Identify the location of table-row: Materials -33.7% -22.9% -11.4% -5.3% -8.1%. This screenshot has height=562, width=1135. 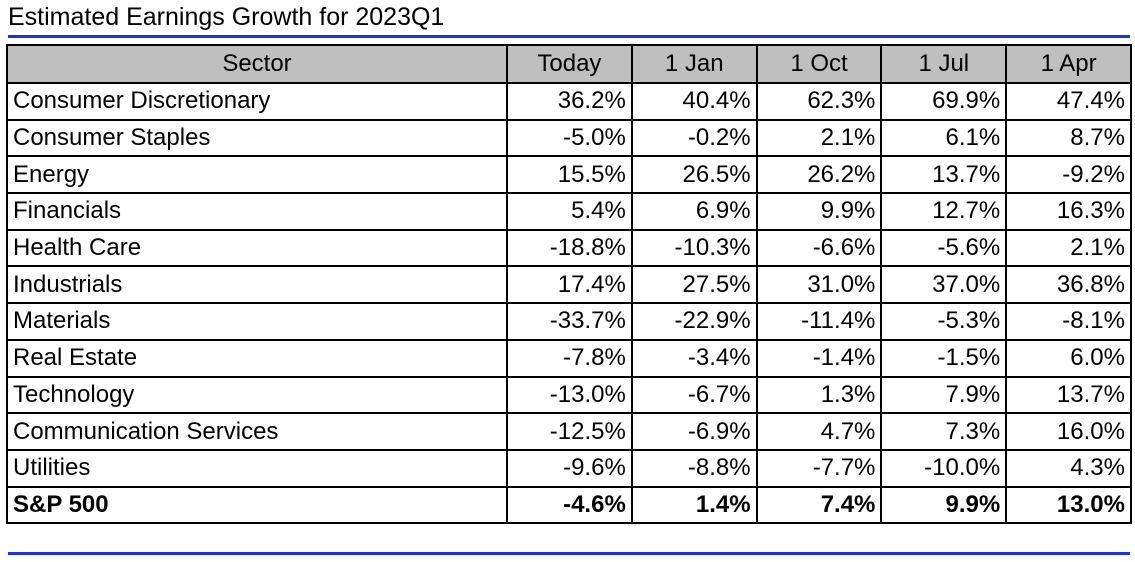
(569, 321).